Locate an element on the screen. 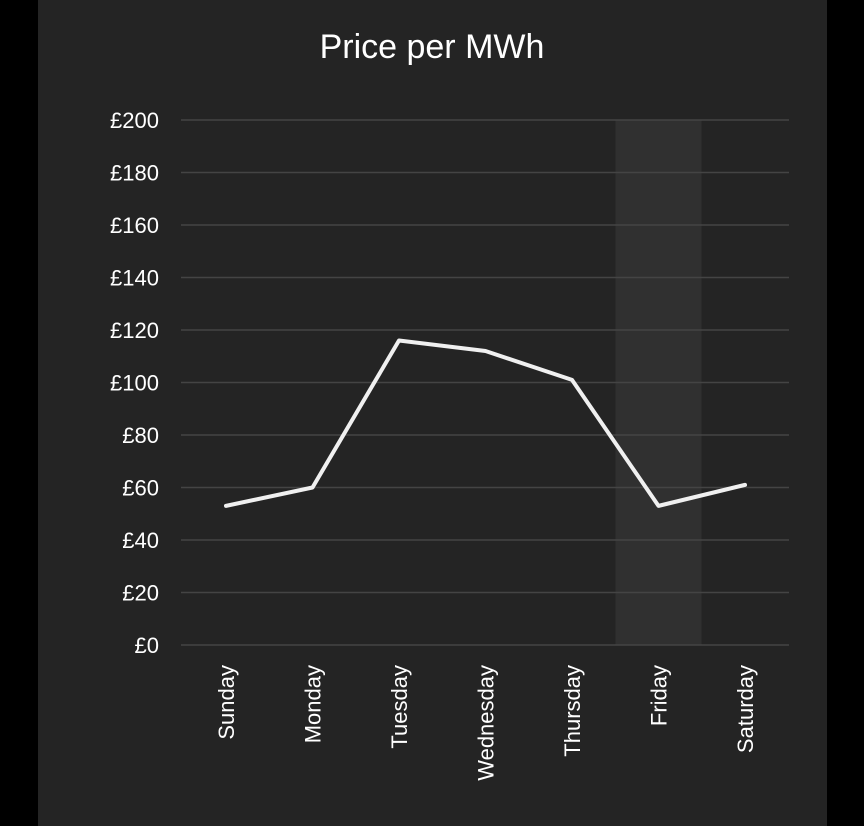  y-tick-label: £100 is located at coordinates (134, 383).